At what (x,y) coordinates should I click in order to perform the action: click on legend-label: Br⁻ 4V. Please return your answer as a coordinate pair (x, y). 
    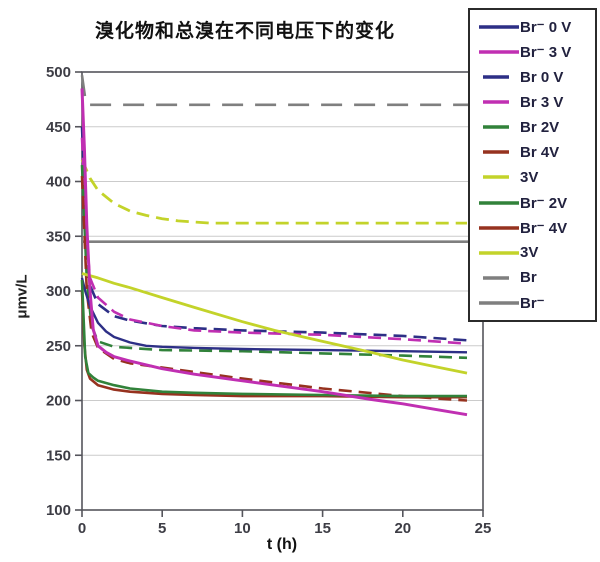
    Looking at the image, I should click on (544, 228).